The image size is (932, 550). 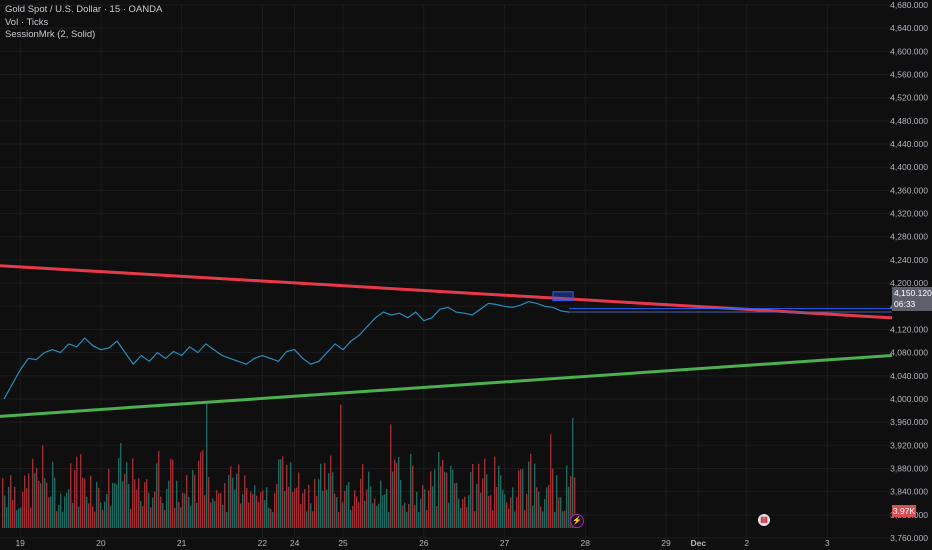 What do you see at coordinates (50, 34) in the screenshot?
I see `session-indicator-label: SessionMrk (2, Solid)` at bounding box center [50, 34].